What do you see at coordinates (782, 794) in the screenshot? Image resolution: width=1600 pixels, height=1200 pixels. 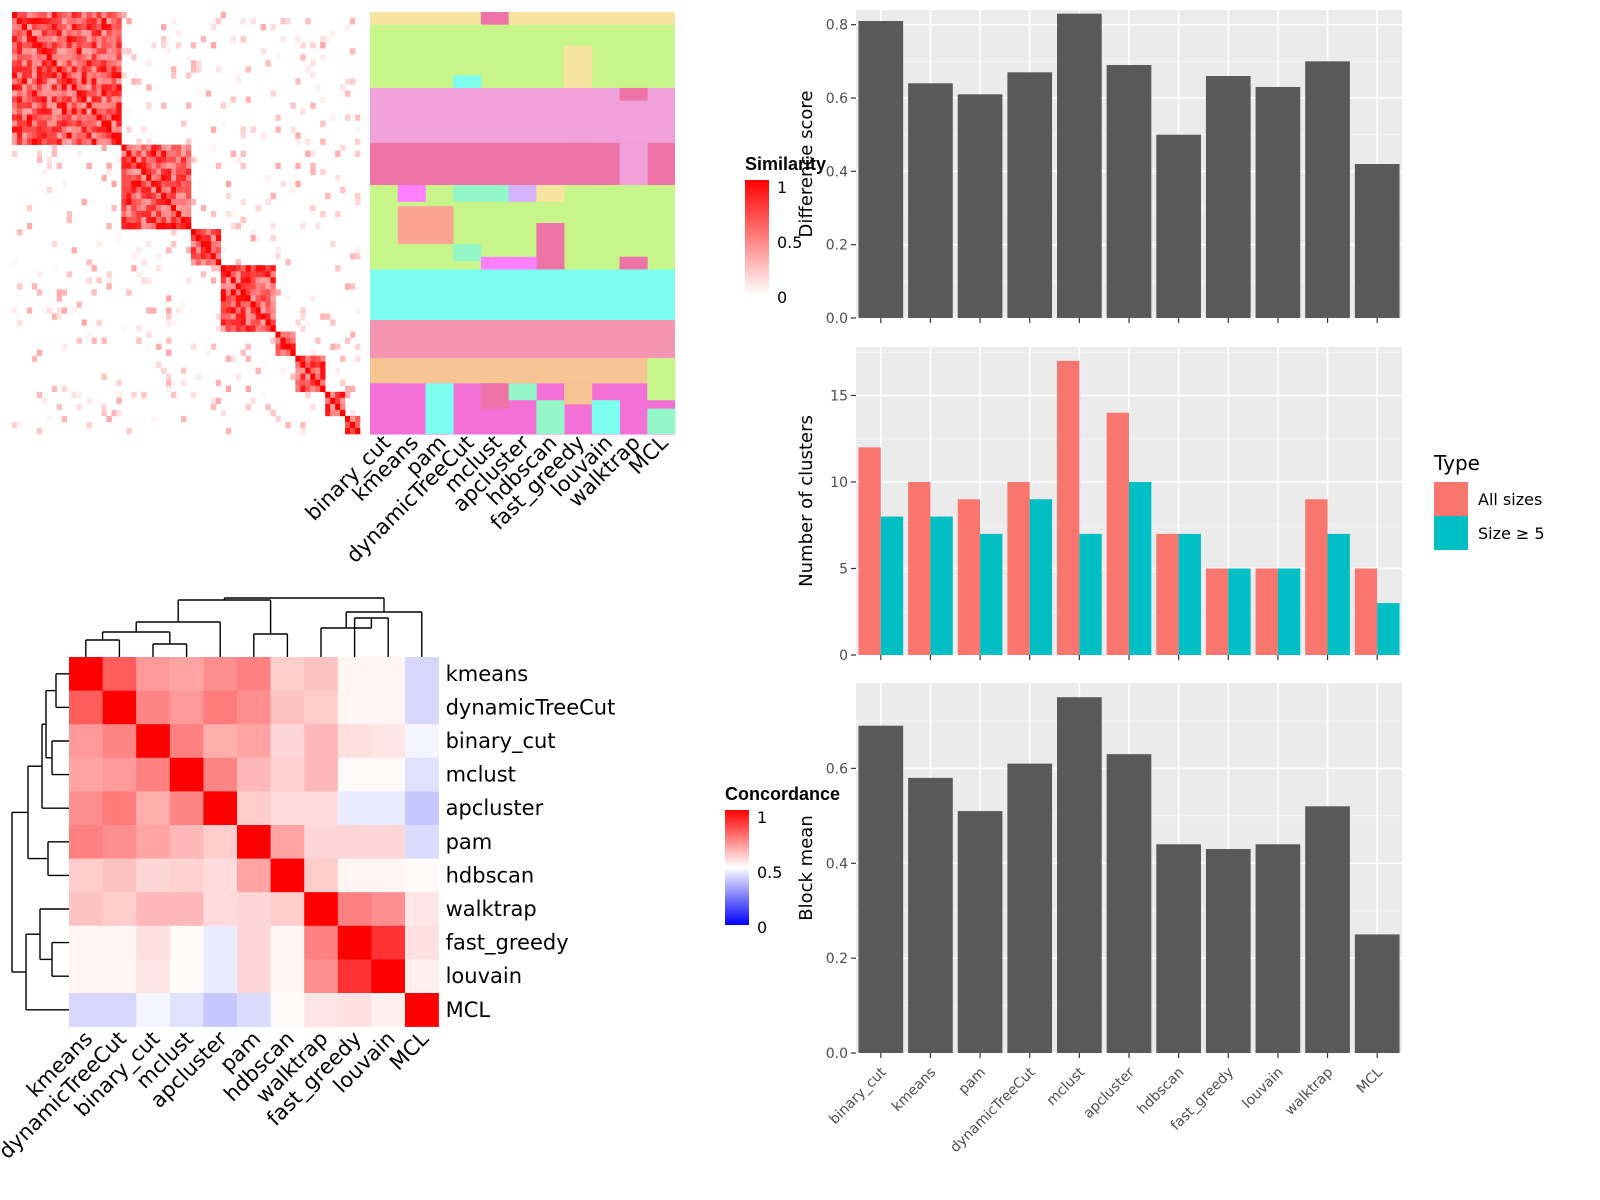 I see `concordance-legend-title: Concordance` at bounding box center [782, 794].